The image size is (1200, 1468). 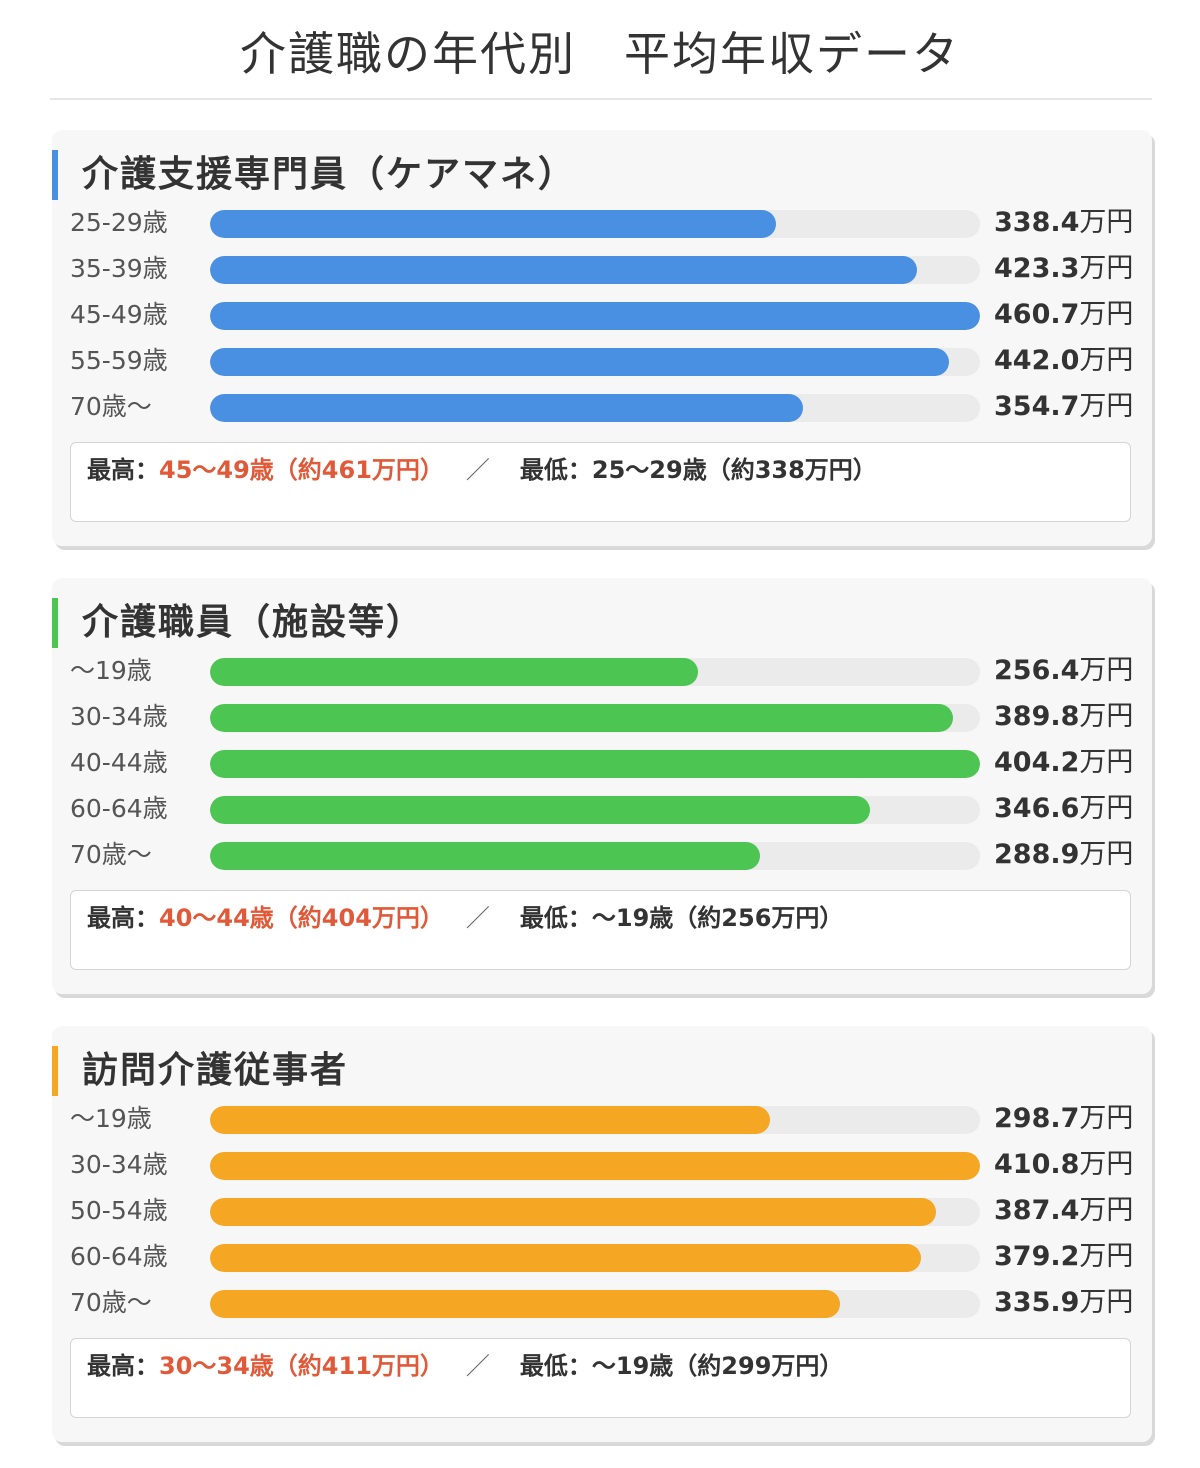 I want to click on value-number: 389.8, so click(x=1037, y=716).